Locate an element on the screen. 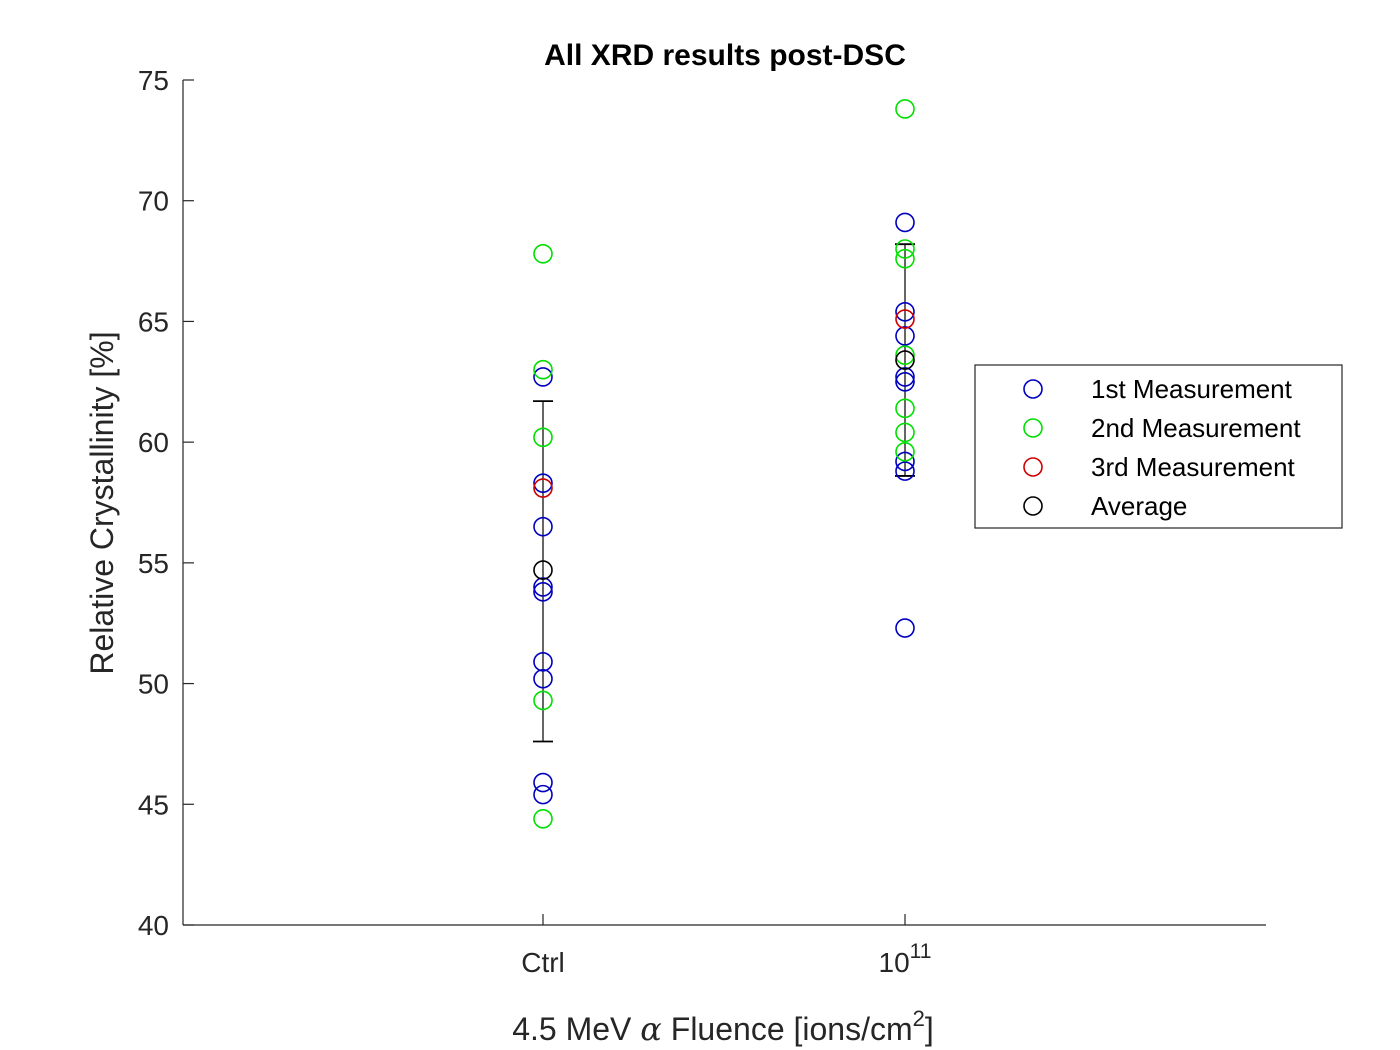 This screenshot has width=1400, height=1050. x-tick-label: 1011 is located at coordinates (905, 959).